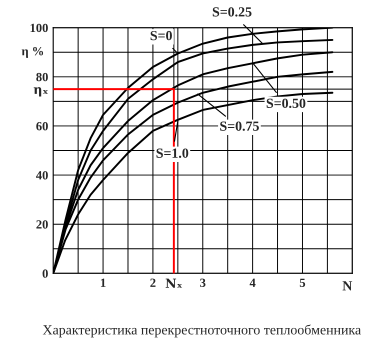 This screenshot has height=346, width=367. Describe the element at coordinates (347, 285) in the screenshot. I see `x-axis-title: N` at that location.